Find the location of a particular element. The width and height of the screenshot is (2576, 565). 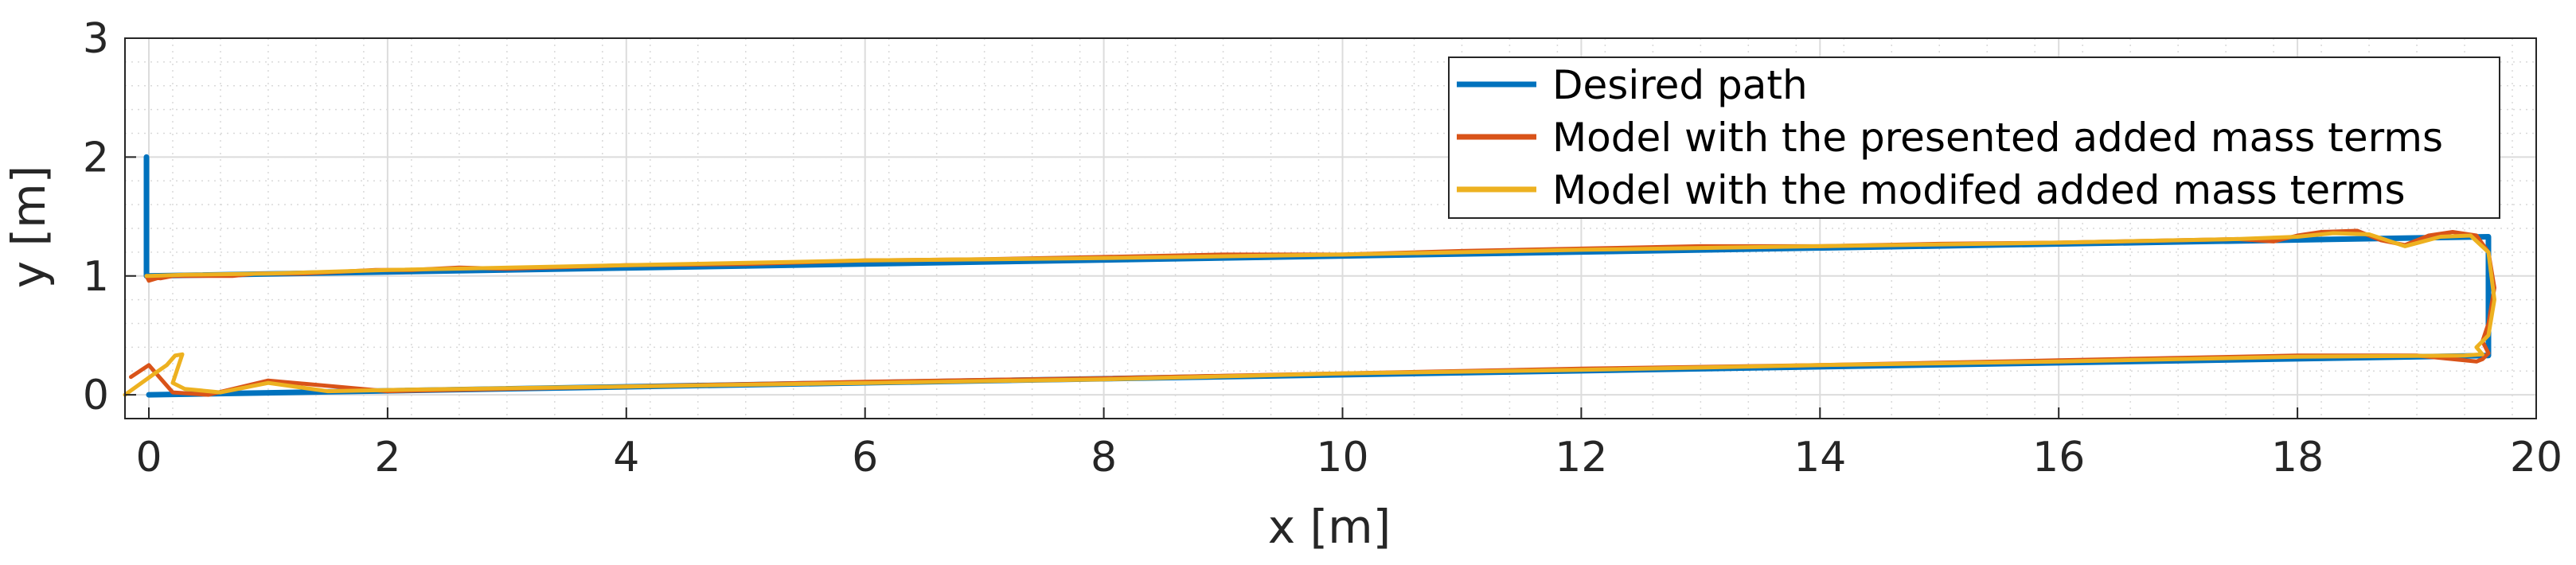

y-tick-label: 2 is located at coordinates (96, 157).